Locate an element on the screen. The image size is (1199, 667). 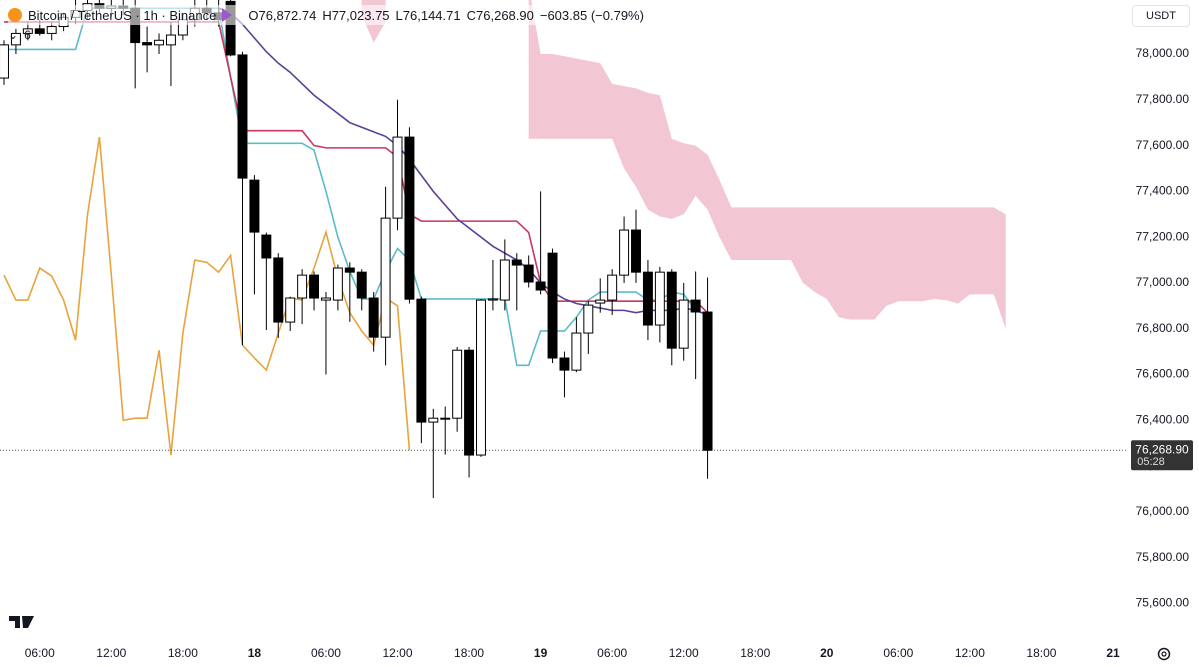
price-badge-label: 76,268.90 is located at coordinates (1162, 449).